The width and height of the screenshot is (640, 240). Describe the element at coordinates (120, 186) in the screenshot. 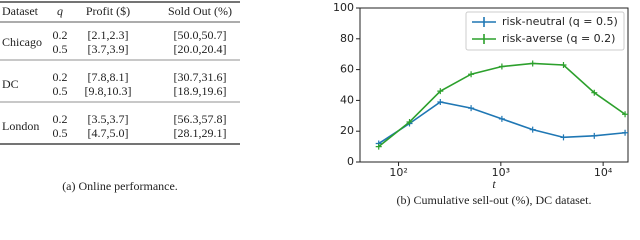

I see `table-caption: (a) Online performance.` at that location.